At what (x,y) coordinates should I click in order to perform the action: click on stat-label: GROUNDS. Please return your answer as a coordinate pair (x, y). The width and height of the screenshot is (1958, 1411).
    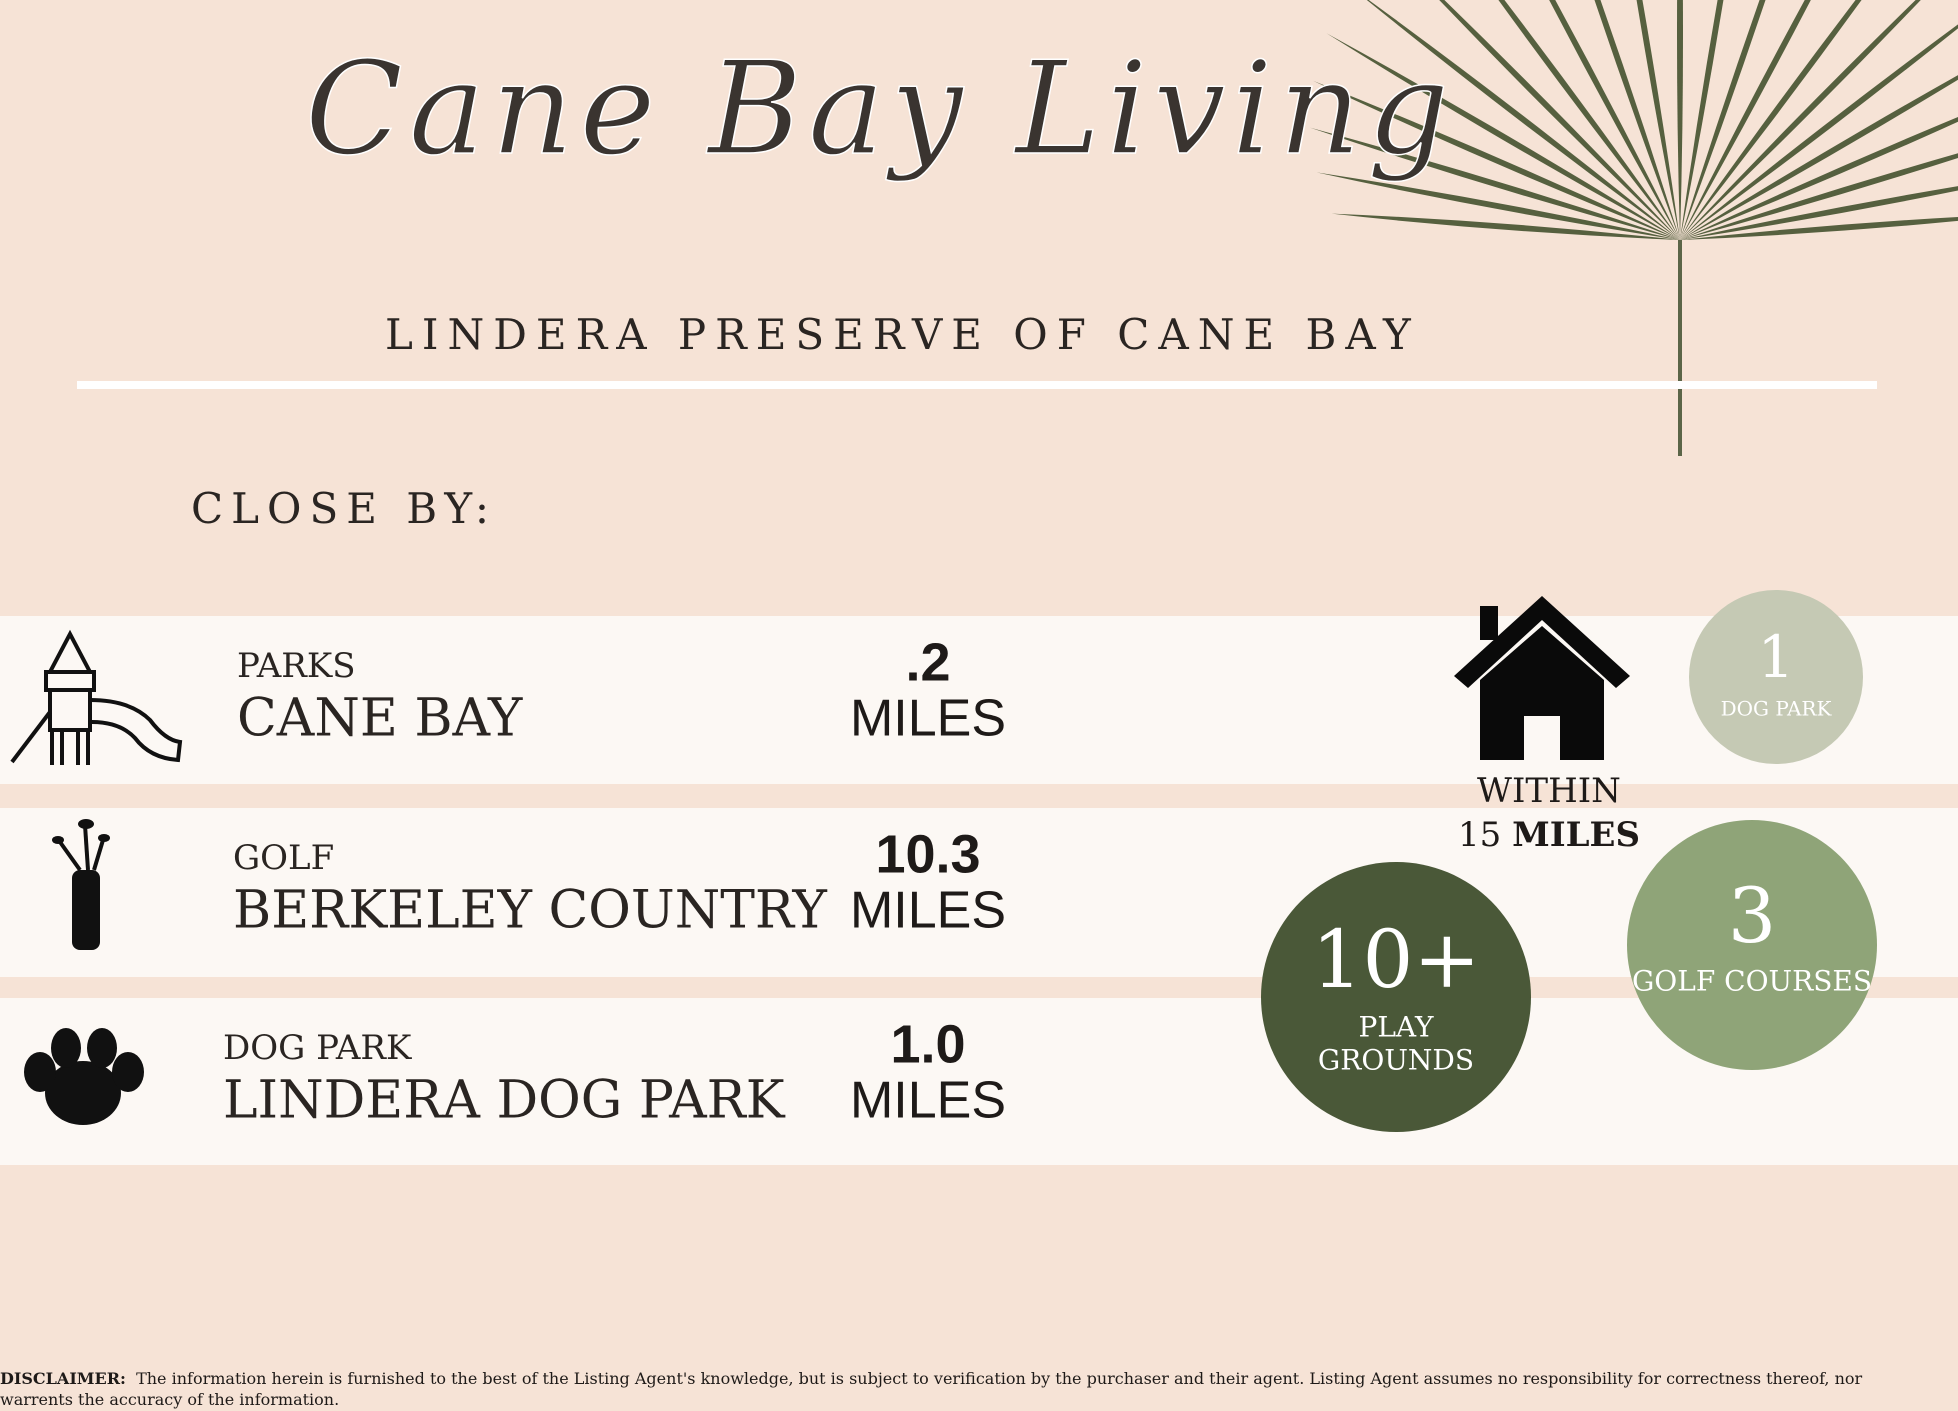
    Looking at the image, I should click on (1396, 1060).